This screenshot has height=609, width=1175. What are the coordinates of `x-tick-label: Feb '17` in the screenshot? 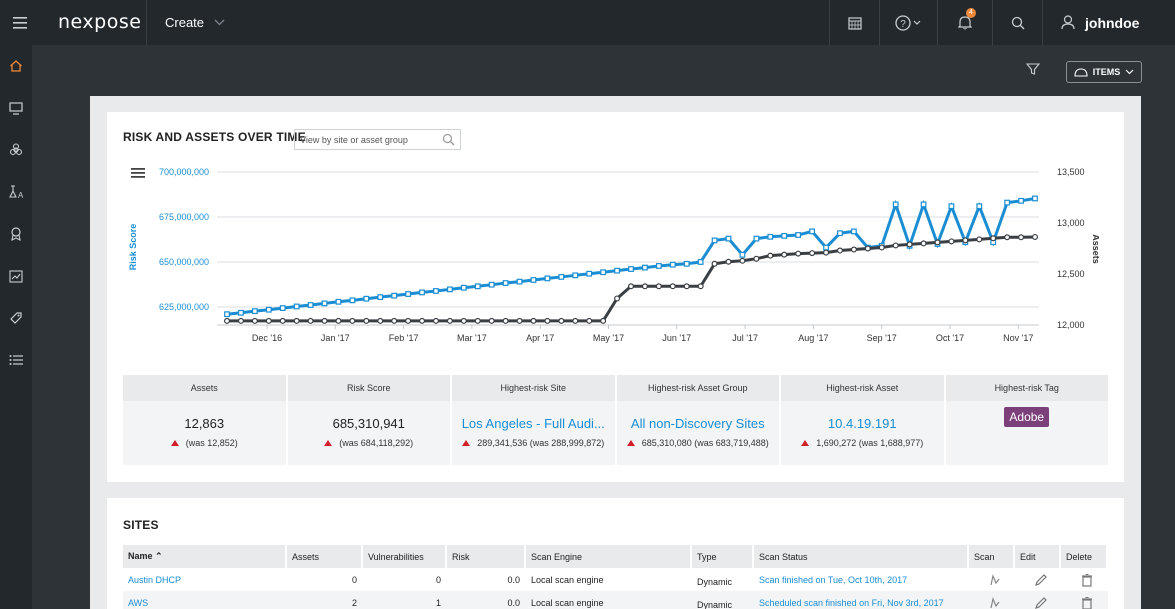 It's located at (404, 338).